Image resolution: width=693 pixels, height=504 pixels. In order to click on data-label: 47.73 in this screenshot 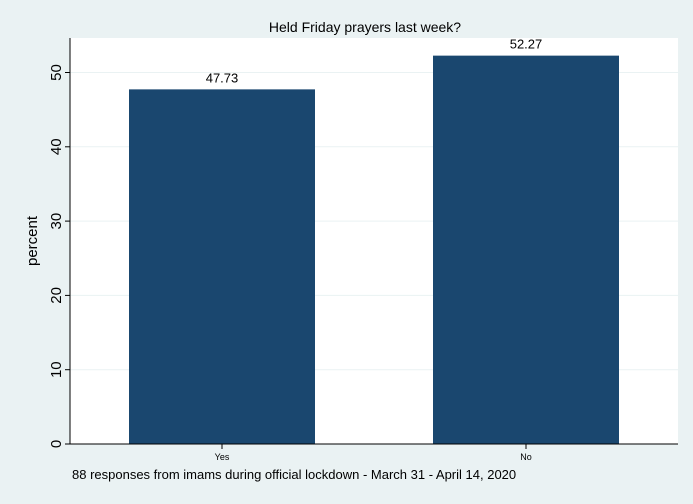, I will do `click(222, 77)`.